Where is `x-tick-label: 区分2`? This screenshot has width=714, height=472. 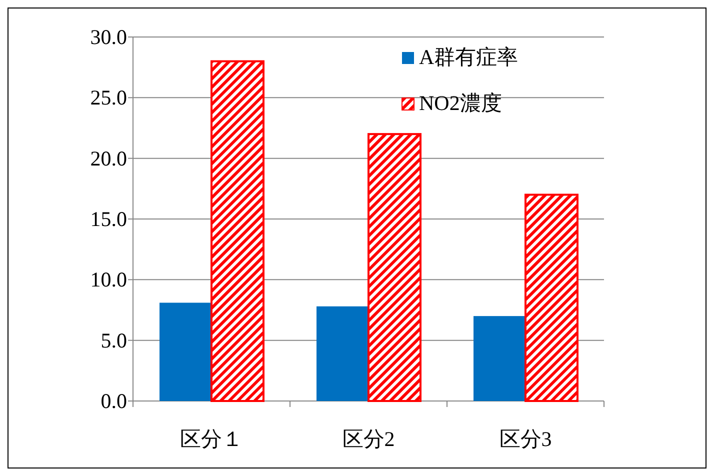
x-tick-label: 区分2 is located at coordinates (368, 439).